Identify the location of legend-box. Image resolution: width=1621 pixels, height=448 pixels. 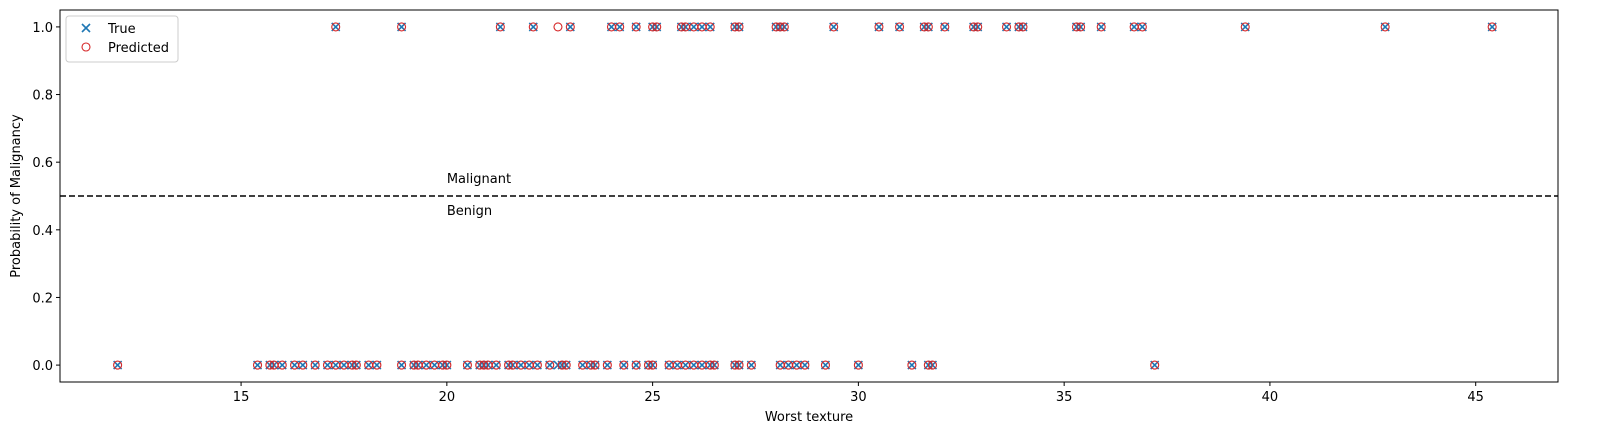
(122, 39).